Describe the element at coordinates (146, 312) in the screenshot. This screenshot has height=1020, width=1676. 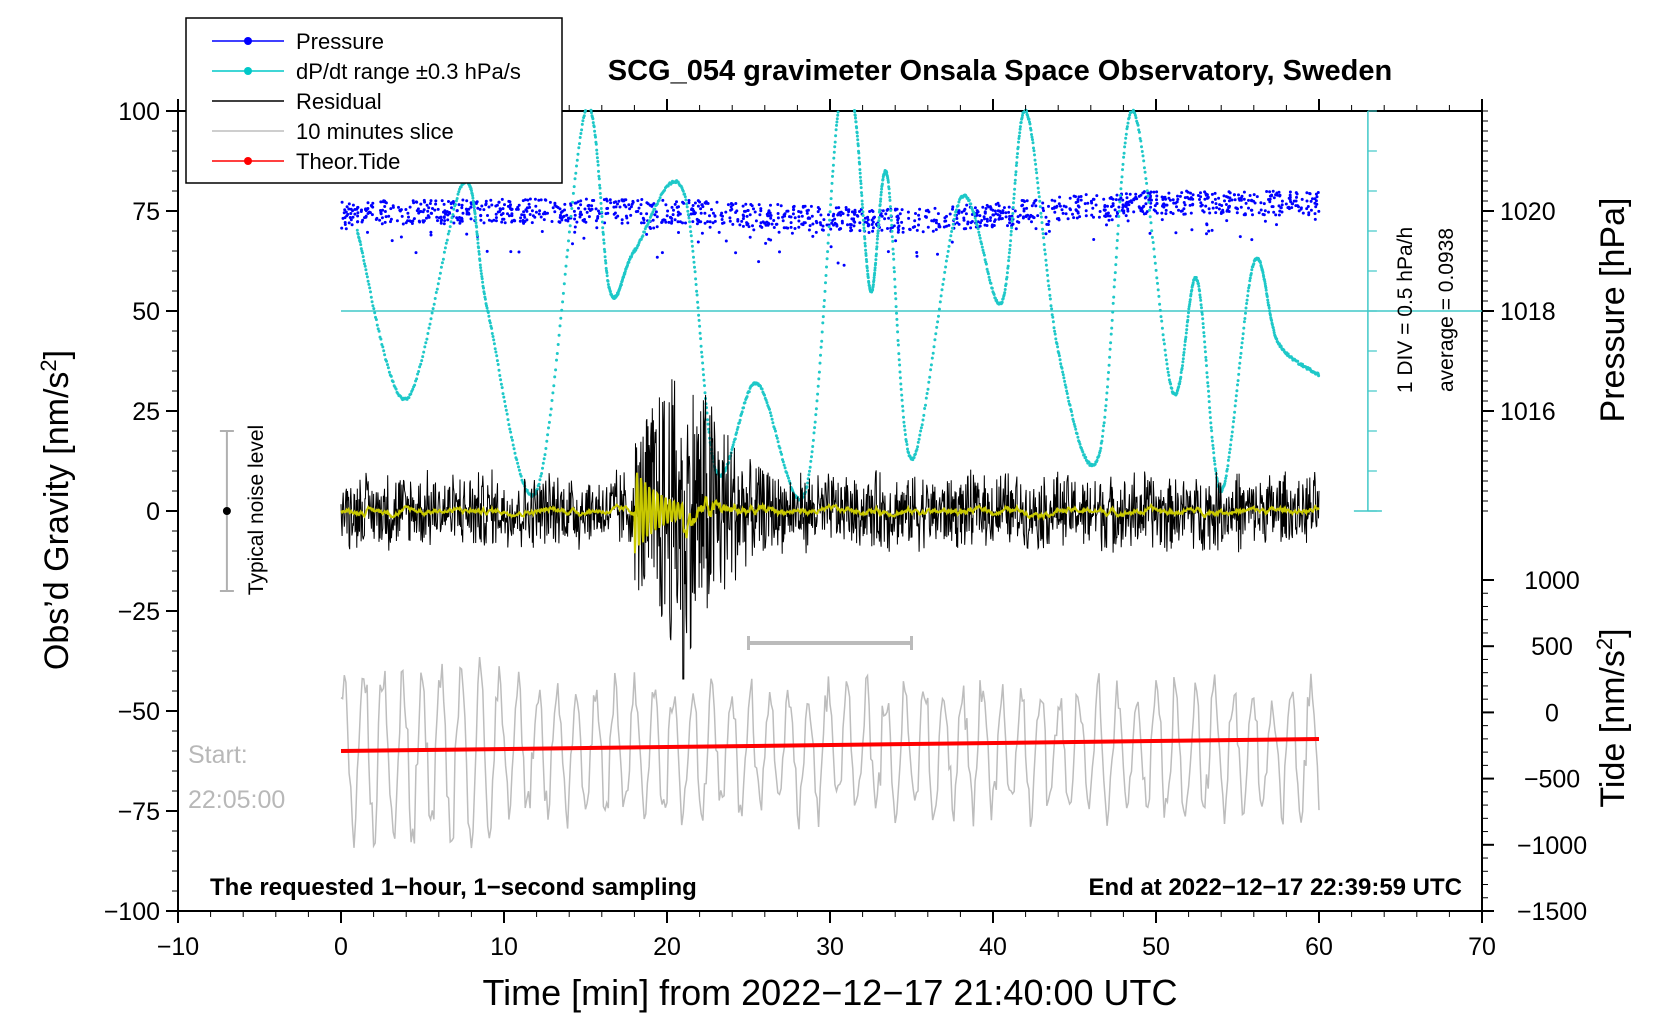
I see `y-tick-label: 50` at that location.